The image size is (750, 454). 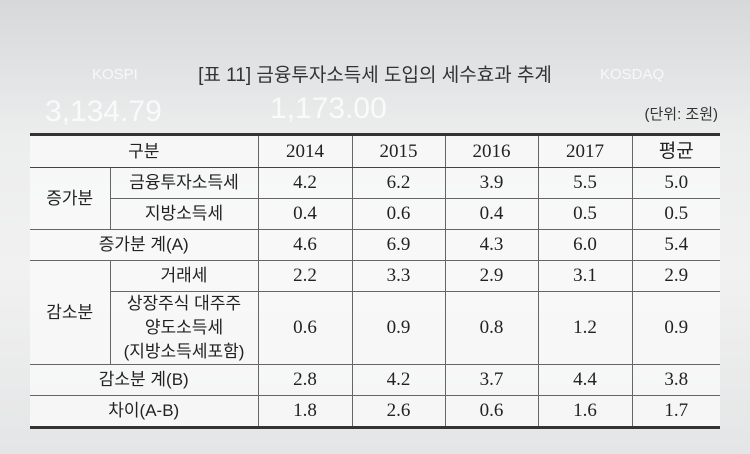 What do you see at coordinates (632, 74) in the screenshot?
I see `bg-label: KOSDAQ` at bounding box center [632, 74].